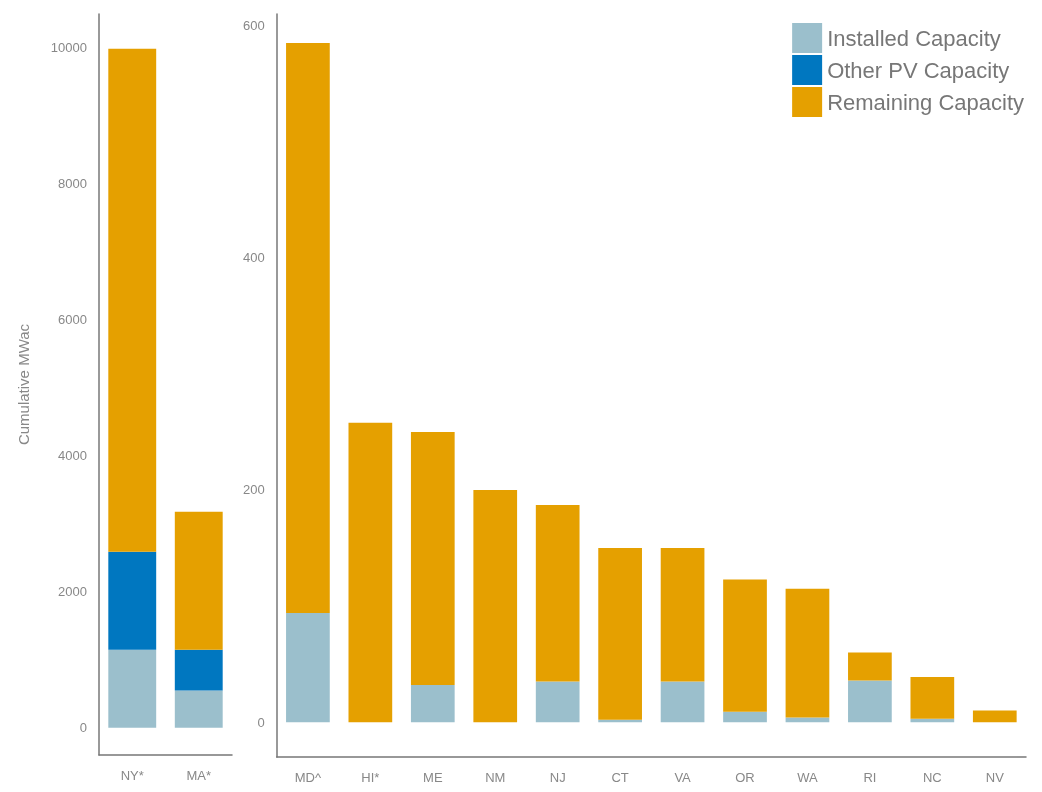  I want to click on y-tick-label: 10000, so click(68, 48).